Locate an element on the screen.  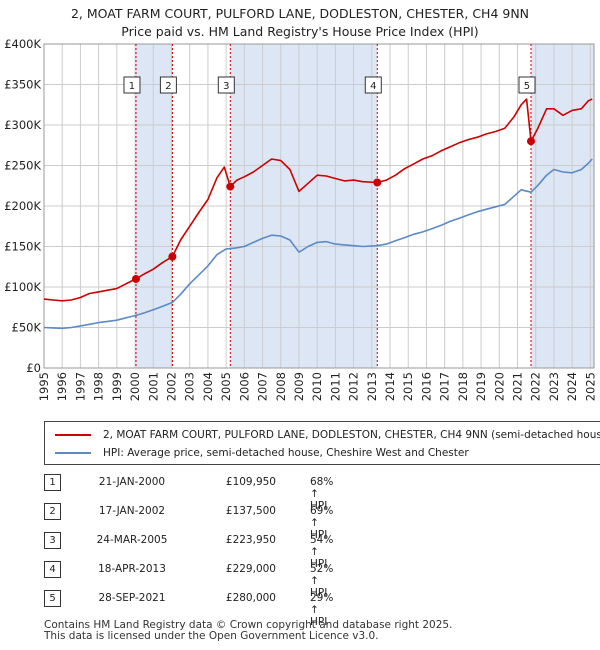
x-tick-label: 2001 is located at coordinates (153, 386).